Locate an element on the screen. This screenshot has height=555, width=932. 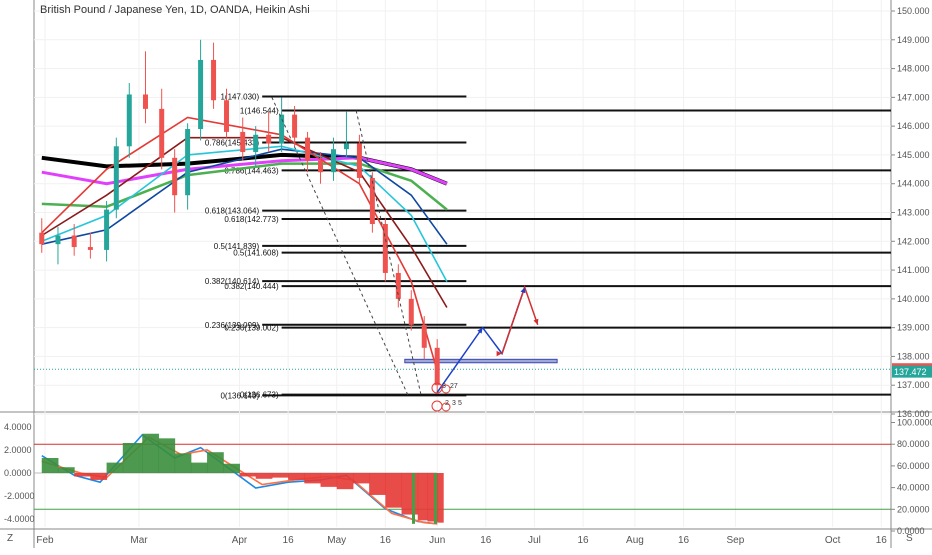
time-tick-label: Oct is located at coordinates (833, 540).